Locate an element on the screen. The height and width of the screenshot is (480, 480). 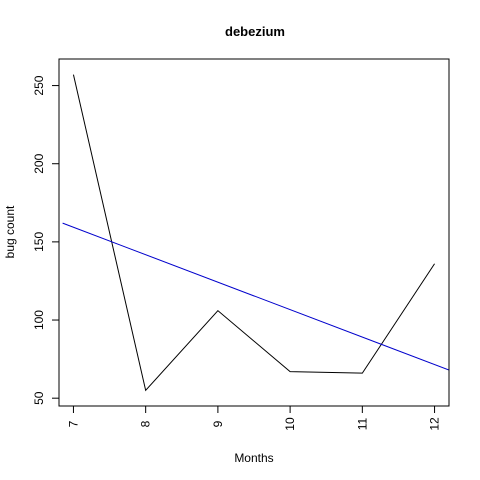
y-axis: 50 100 150 200 250 is located at coordinates (45, 240).